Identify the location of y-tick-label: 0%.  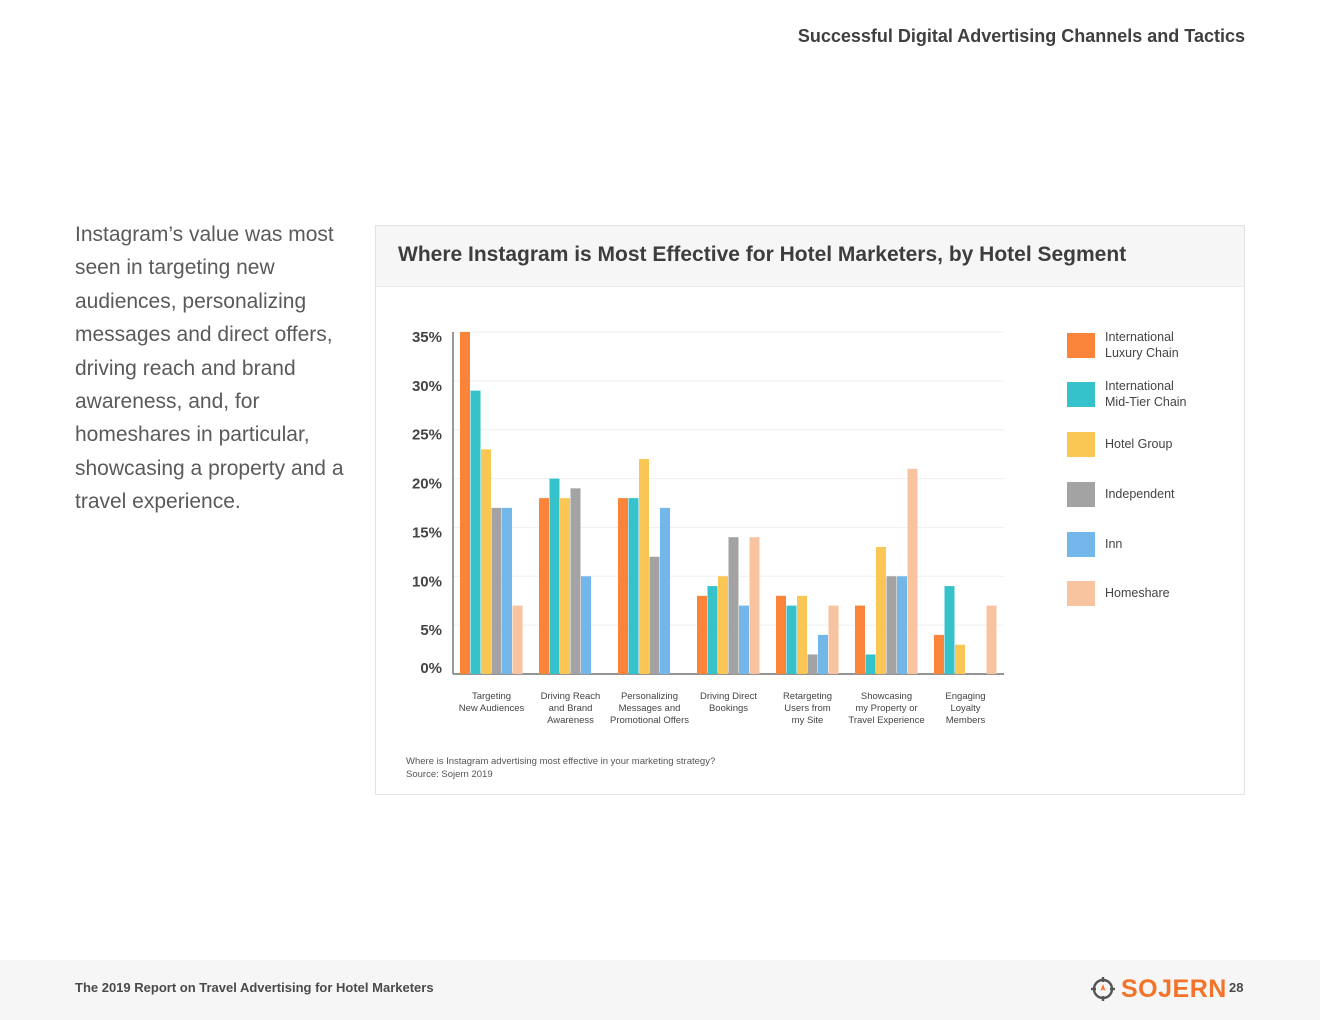
(431, 668).